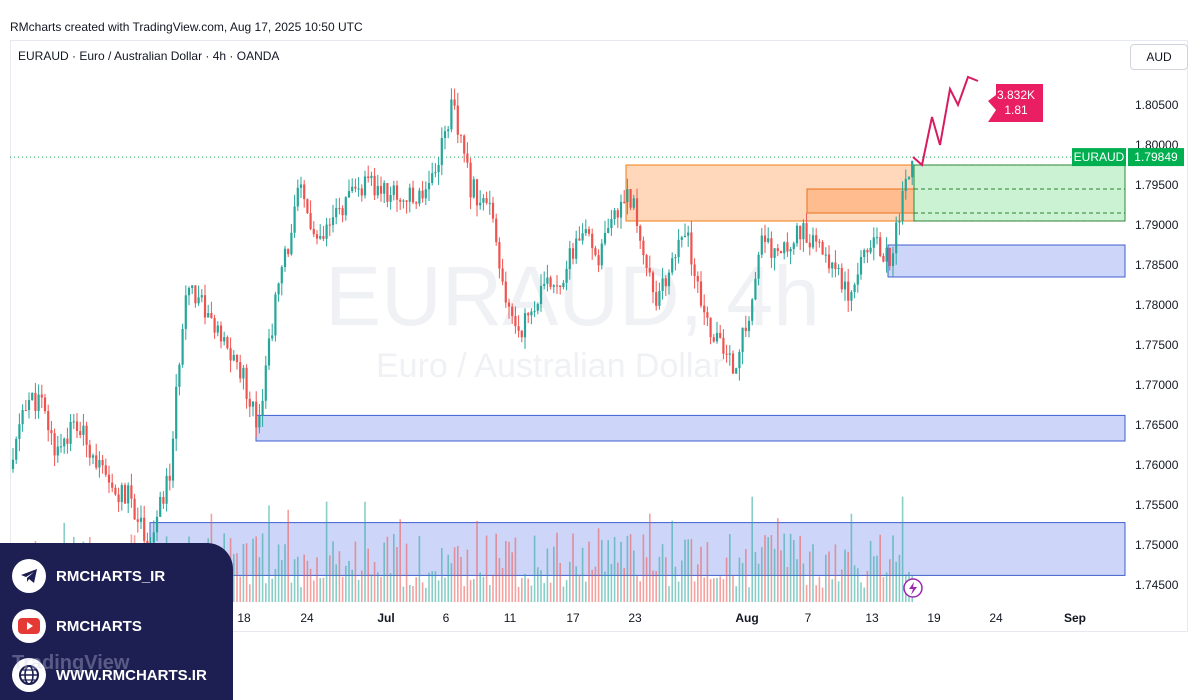  Describe the element at coordinates (462, 549) in the screenshot. I see `volume-layer` at that location.